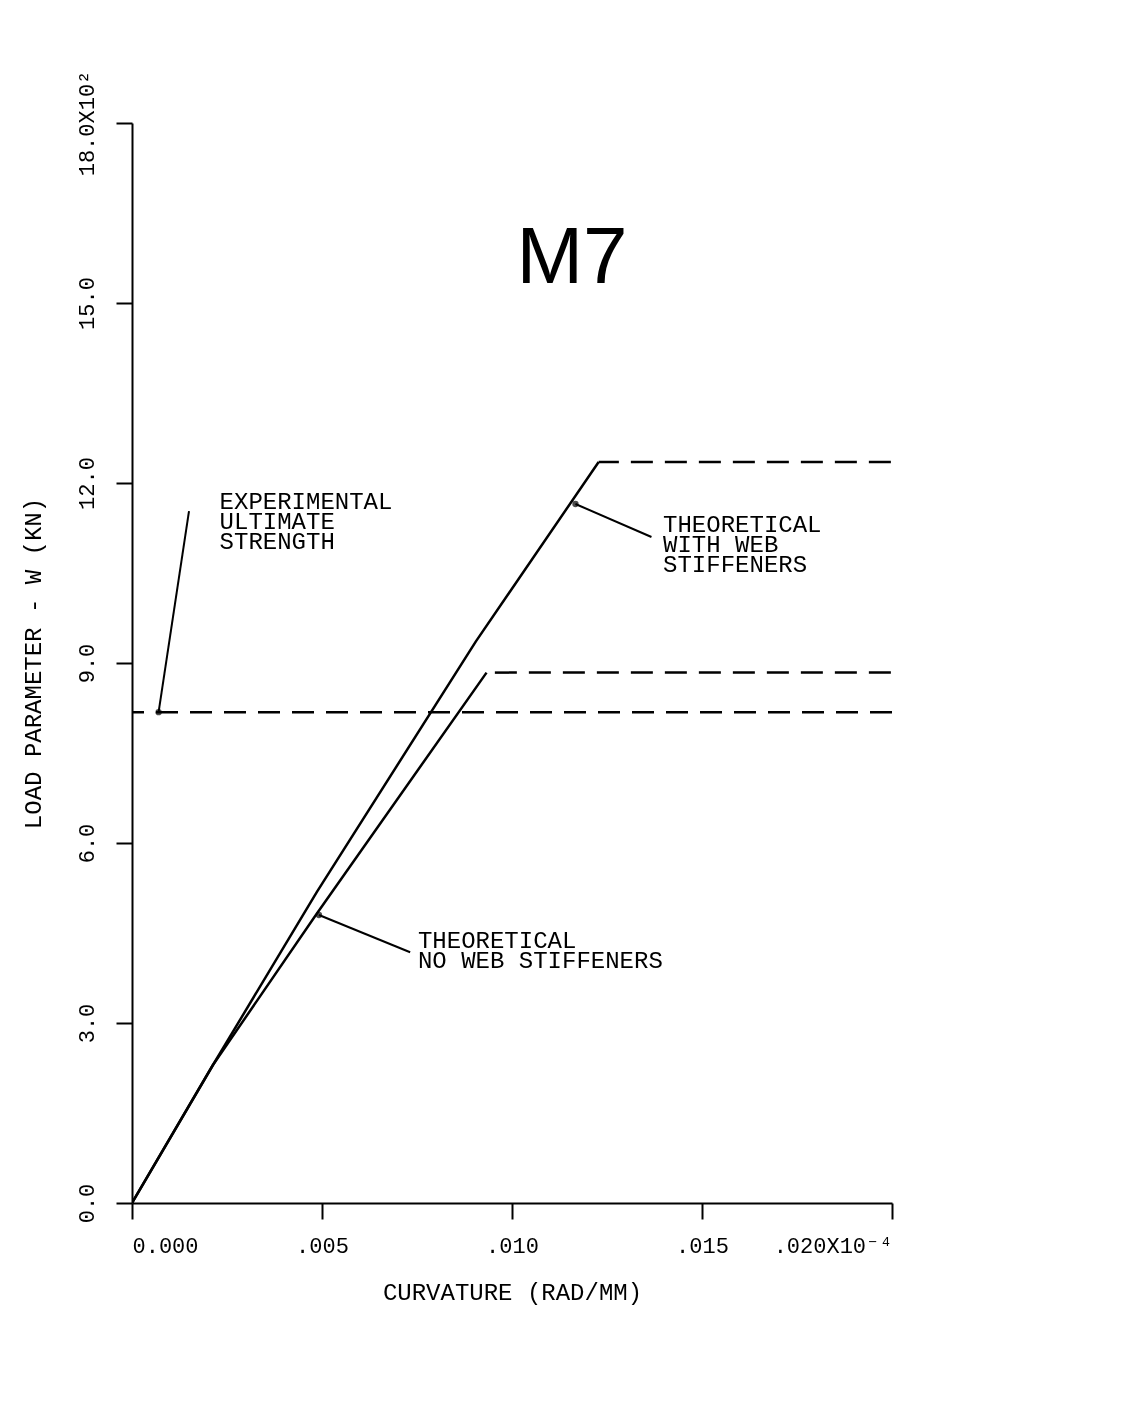  Describe the element at coordinates (540, 952) in the screenshot. I see `annotation: THEORETICAL NO WEB STIFFENERS` at that location.